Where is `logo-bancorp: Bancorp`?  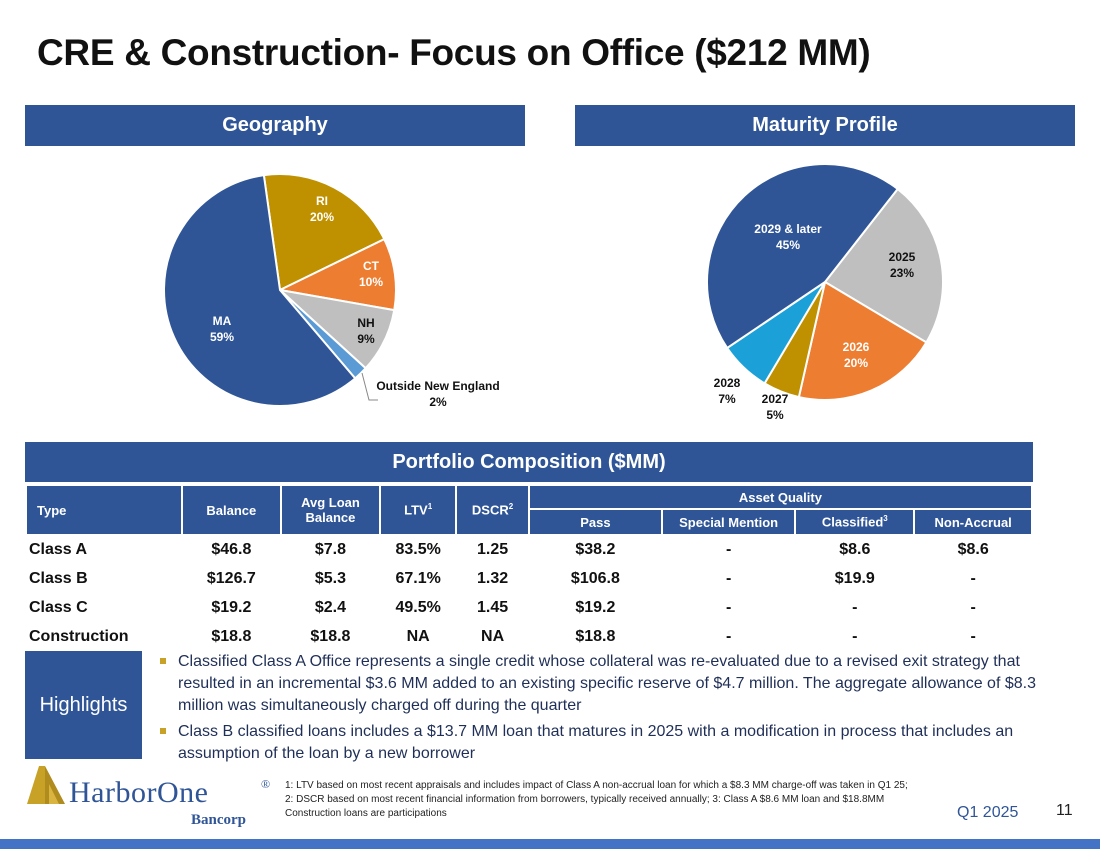 logo-bancorp: Bancorp is located at coordinates (218, 820).